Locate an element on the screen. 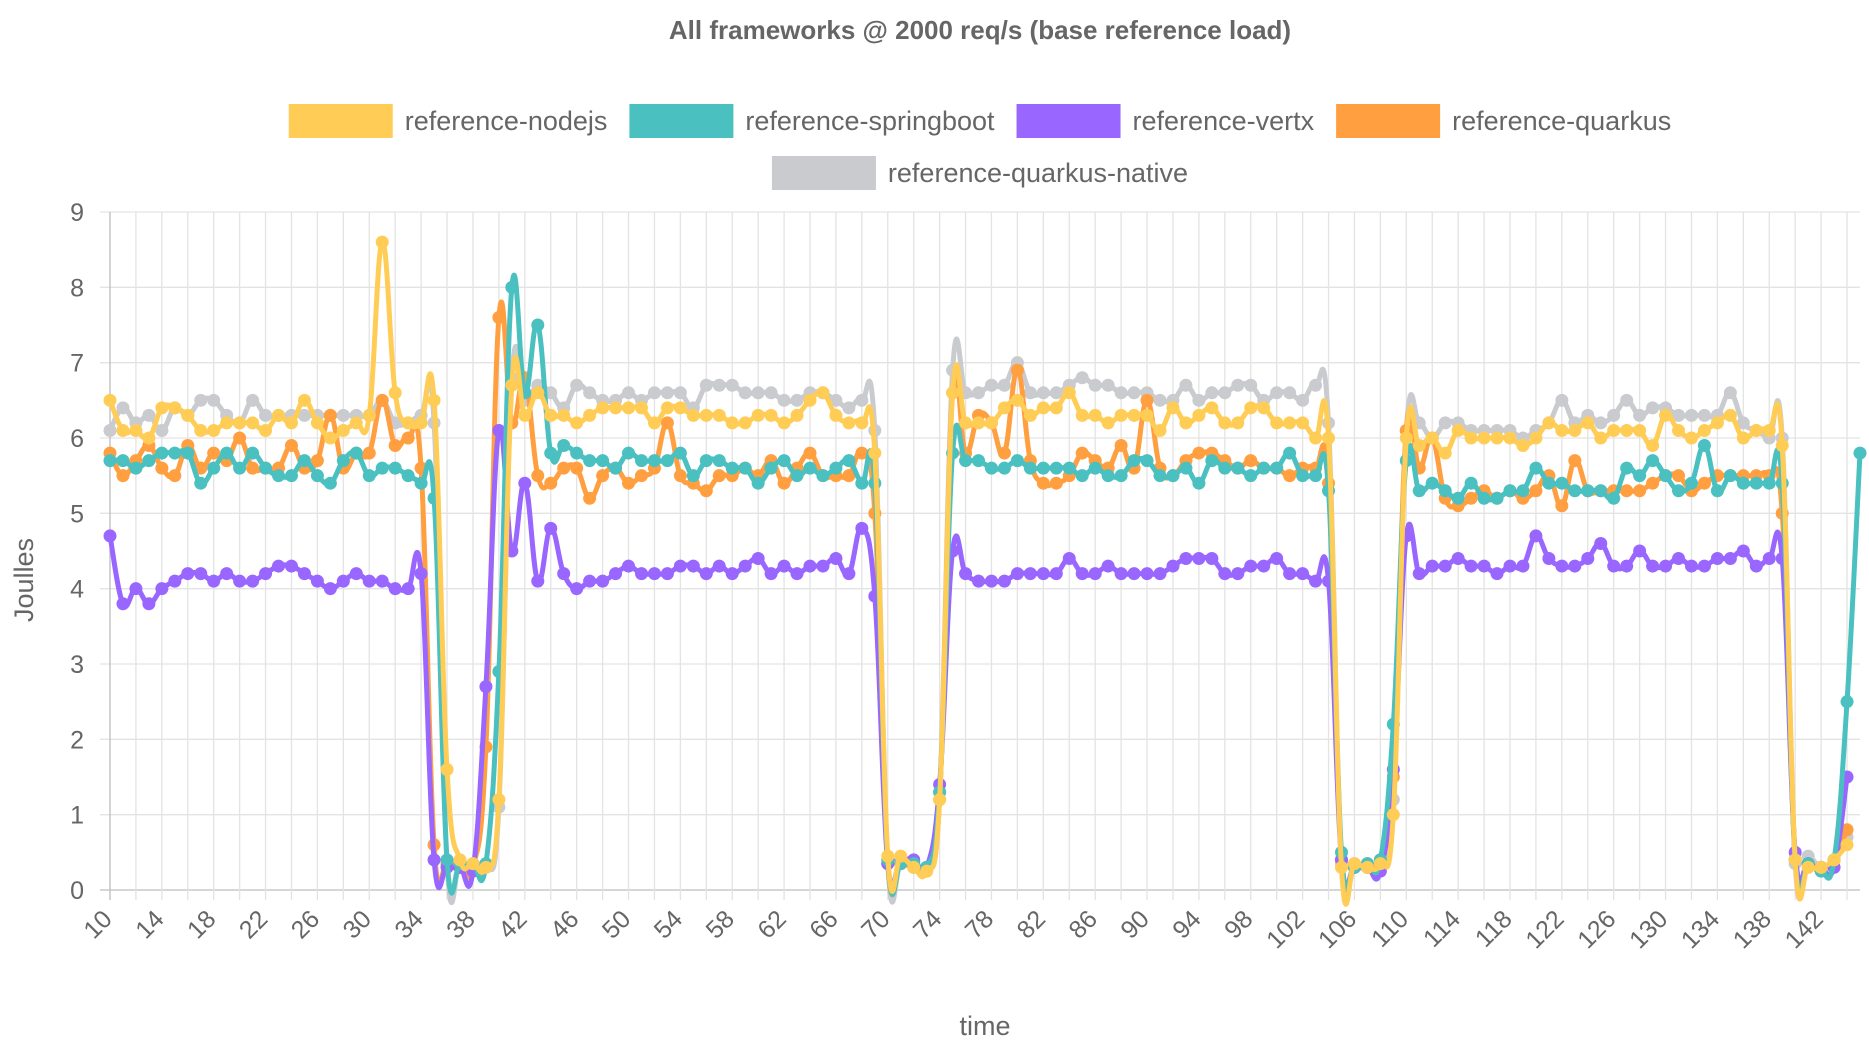 The width and height of the screenshot is (1869, 1051). x-tick-label: 138 is located at coordinates (1752, 929).